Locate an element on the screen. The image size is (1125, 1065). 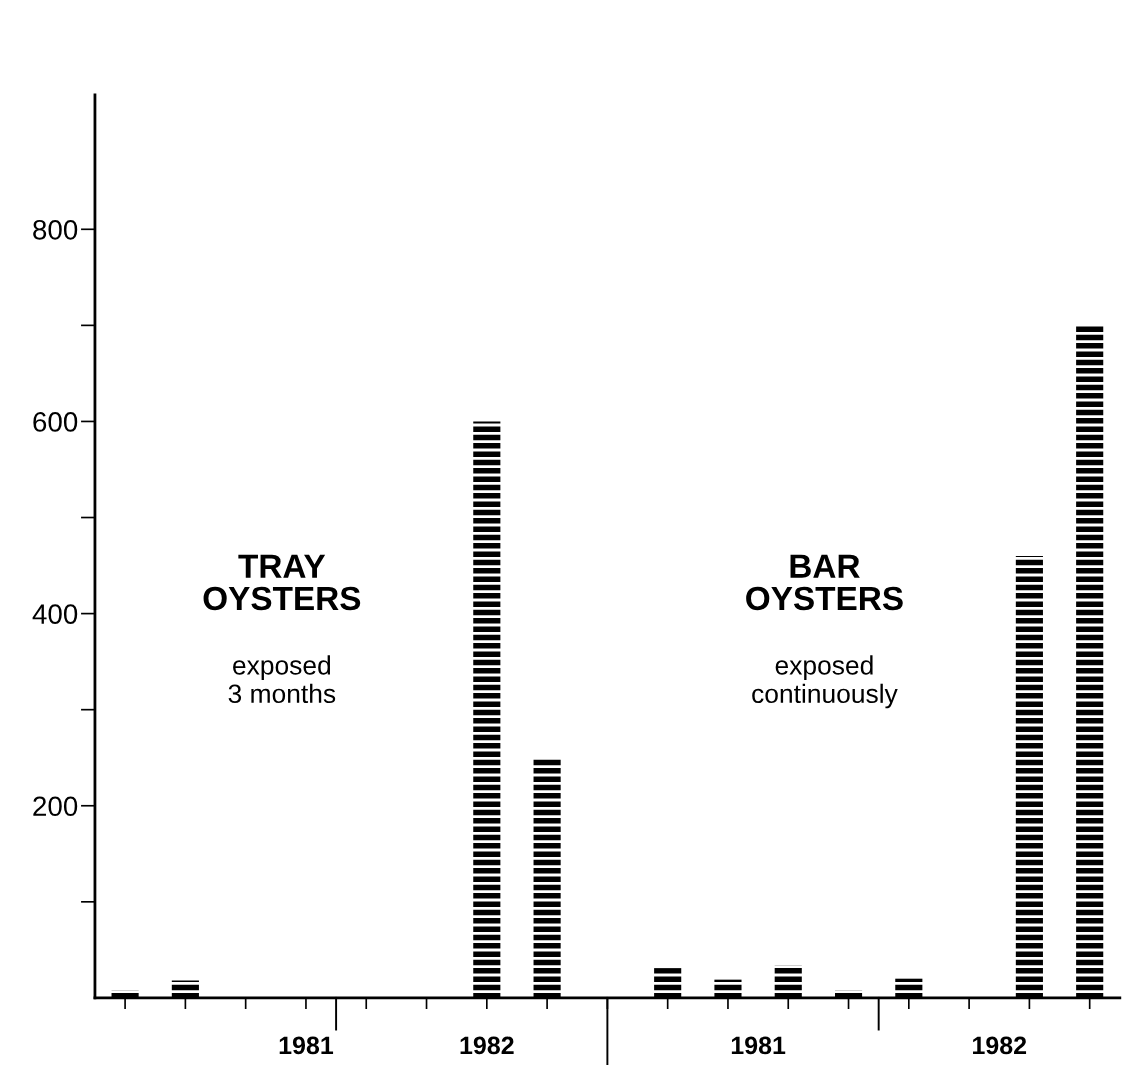
y-tick-label: 800 is located at coordinates (55, 229).